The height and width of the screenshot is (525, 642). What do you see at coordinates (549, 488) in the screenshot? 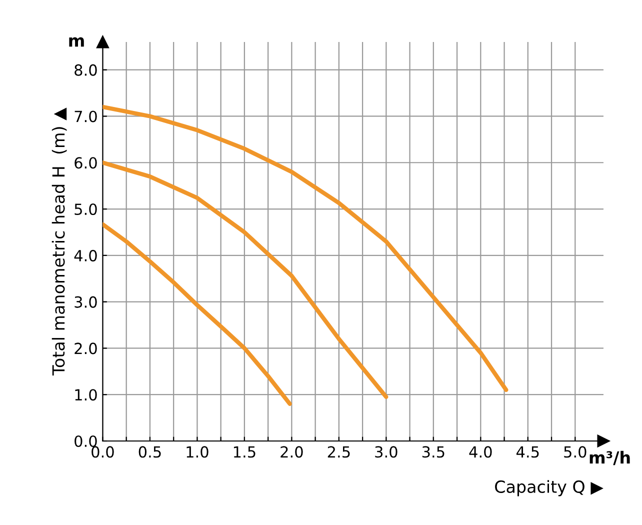
I see `x-axis-title: Capacity Q ▶` at bounding box center [549, 488].